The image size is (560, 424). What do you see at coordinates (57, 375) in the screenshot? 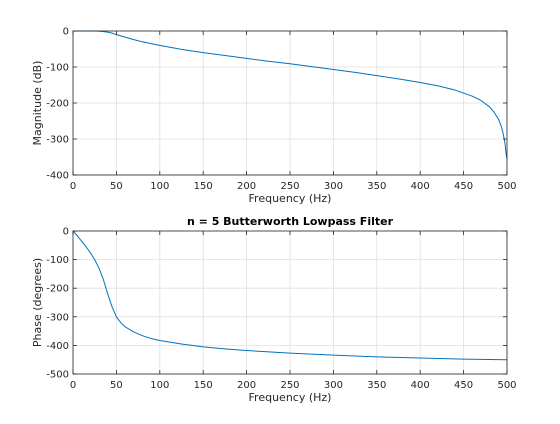
I see `chart-1-y-tick-label: -500` at bounding box center [57, 375].